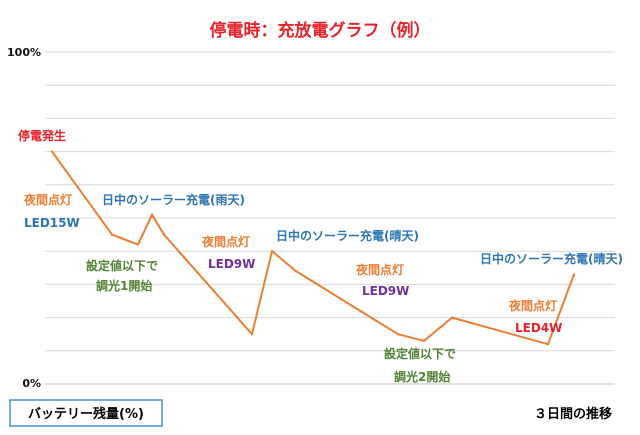  What do you see at coordinates (42, 135) in the screenshot?
I see `annotation-label: 停電発生` at bounding box center [42, 135].